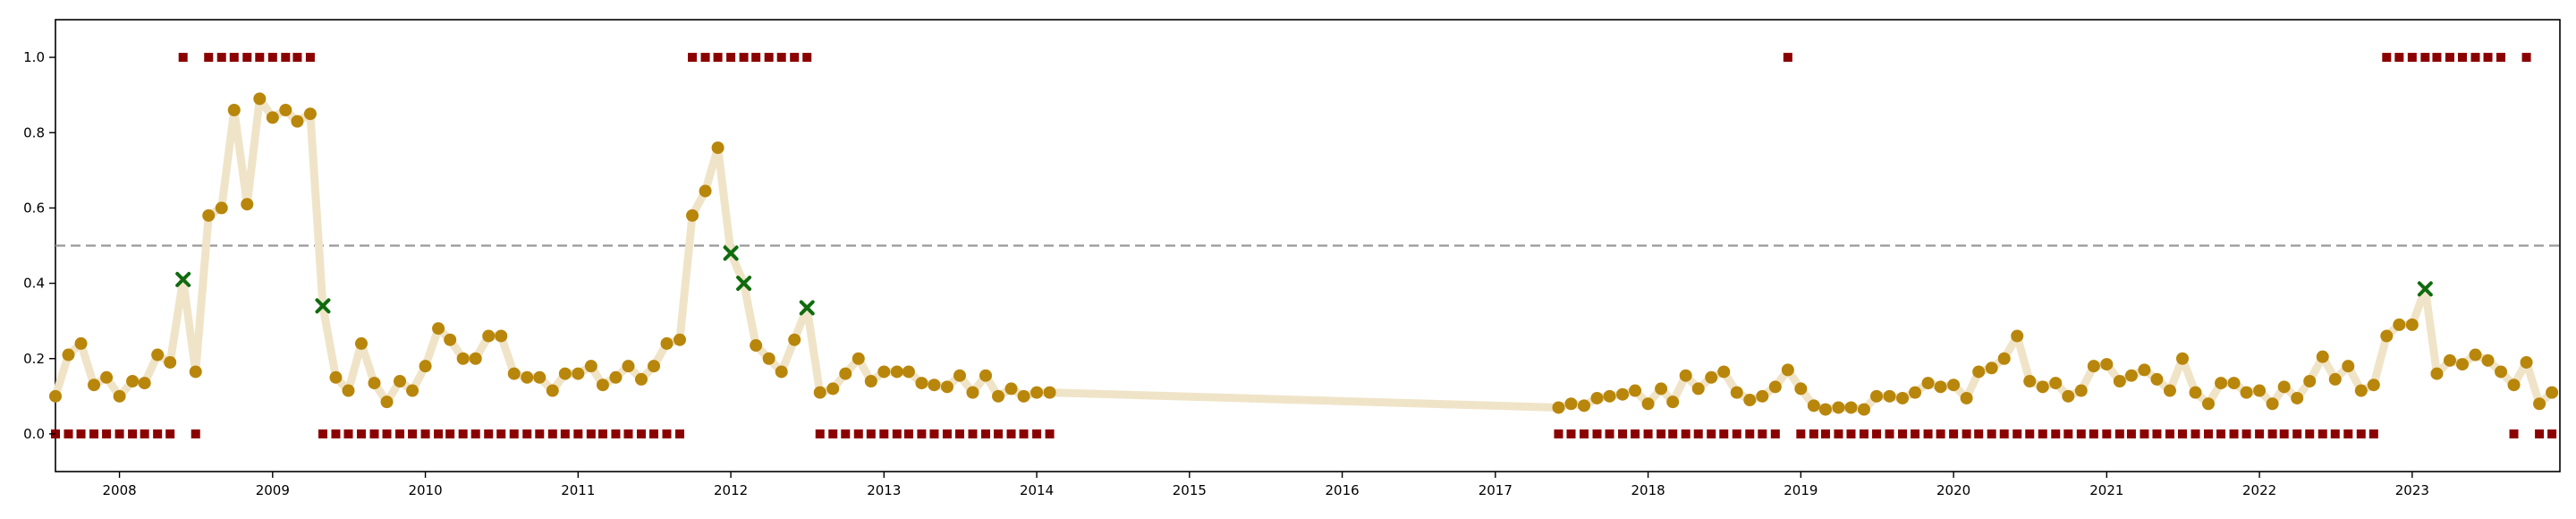 Image resolution: width=2576 pixels, height=519 pixels. I want to click on x-tick-label: 2016, so click(1343, 490).